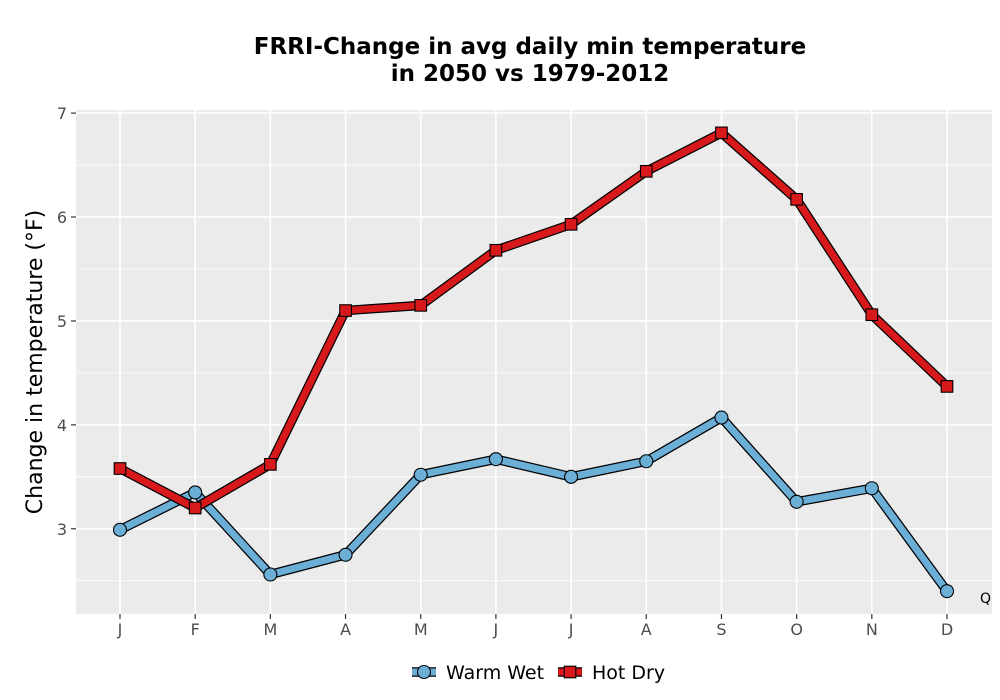 Image resolution: width=1000 pixels, height=700 pixels. Describe the element at coordinates (62, 321) in the screenshot. I see `y-tick-label: 5` at that location.